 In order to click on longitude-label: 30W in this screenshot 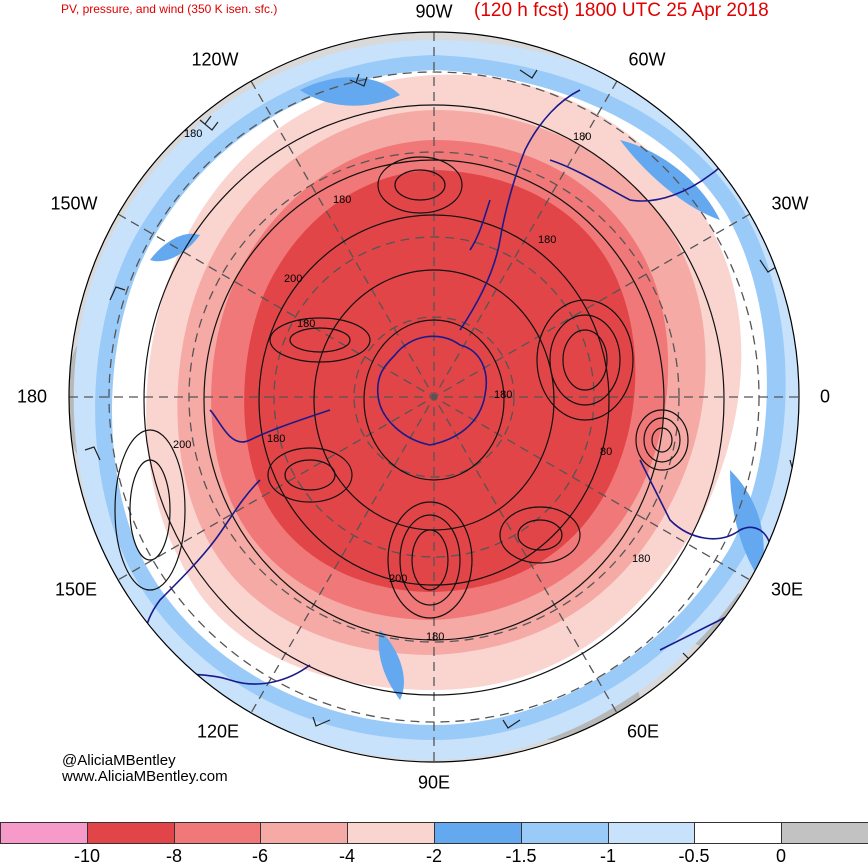, I will do `click(790, 203)`.